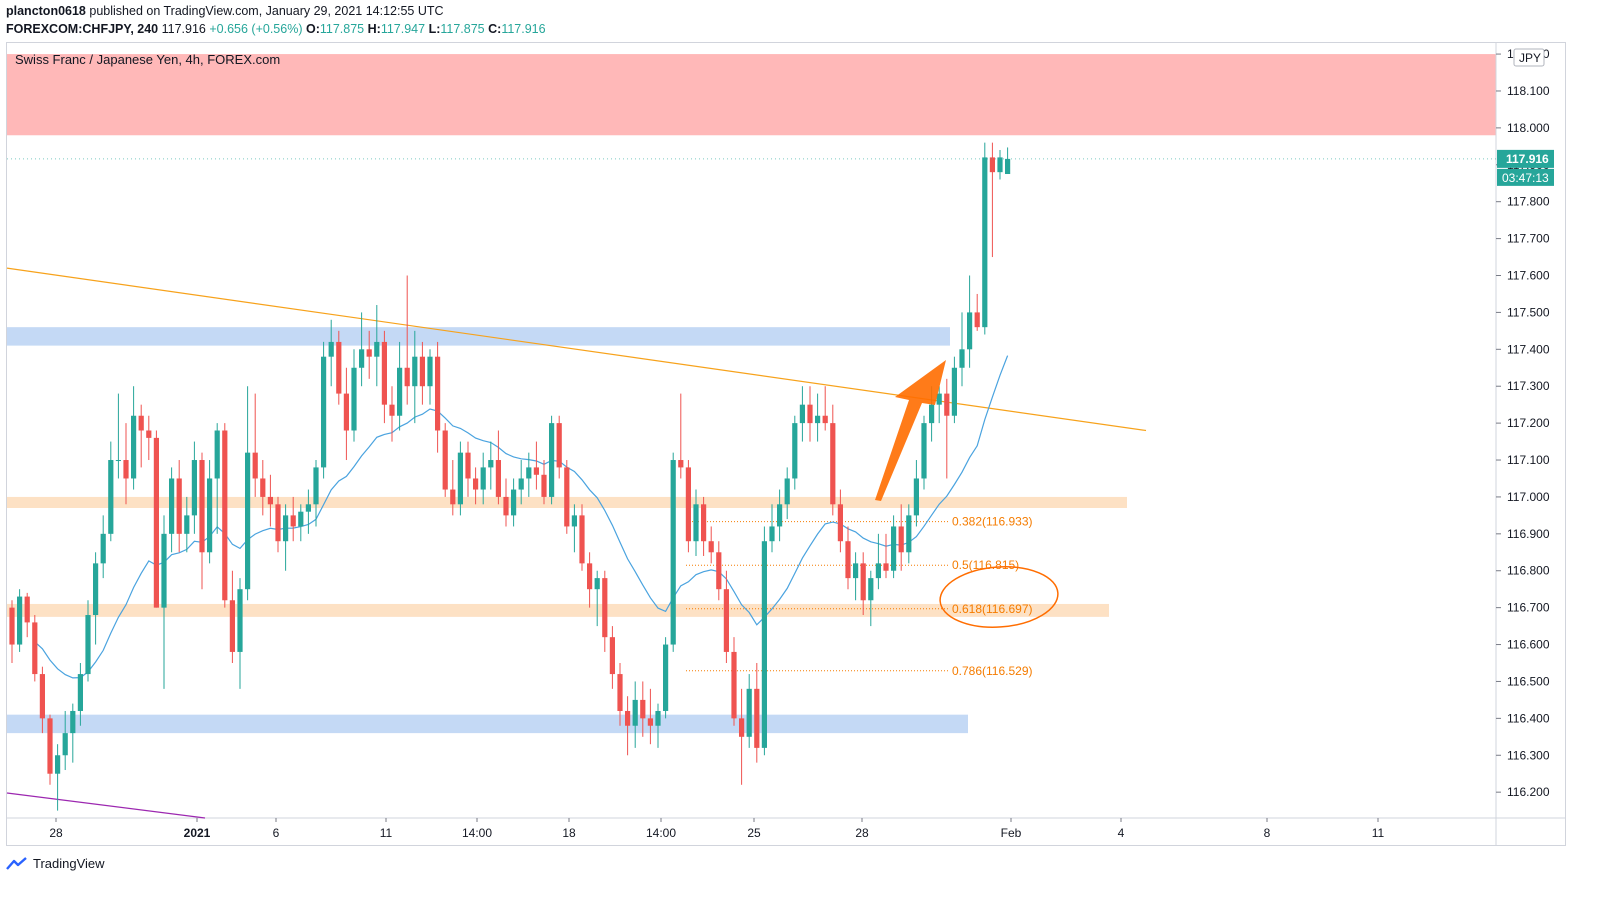 This screenshot has width=1597, height=898. I want to click on time-tick-label: 14:00, so click(661, 833).